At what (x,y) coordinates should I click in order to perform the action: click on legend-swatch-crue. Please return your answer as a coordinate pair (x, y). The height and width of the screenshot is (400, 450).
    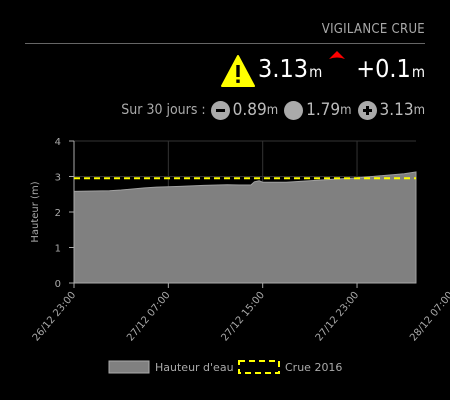
    Looking at the image, I should click on (259, 367).